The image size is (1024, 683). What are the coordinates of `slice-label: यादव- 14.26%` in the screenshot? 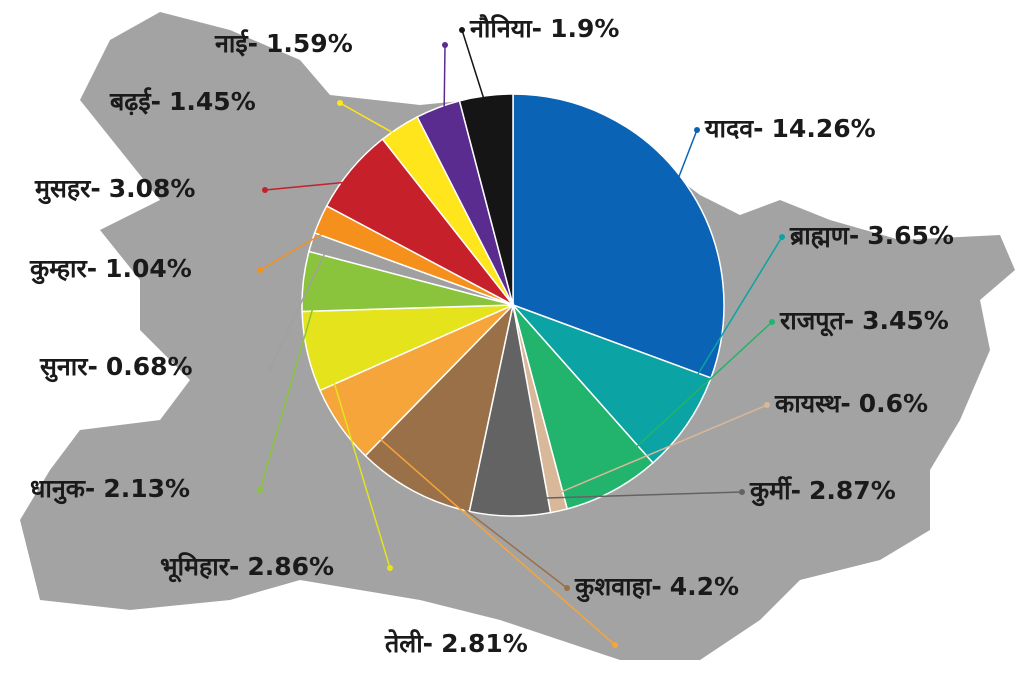 It's located at (790, 128).